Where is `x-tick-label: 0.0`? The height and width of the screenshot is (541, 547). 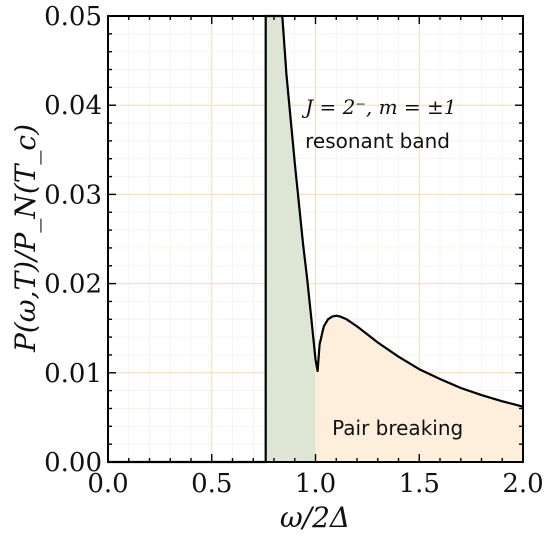 x-tick-label: 0.0 is located at coordinates (107, 484).